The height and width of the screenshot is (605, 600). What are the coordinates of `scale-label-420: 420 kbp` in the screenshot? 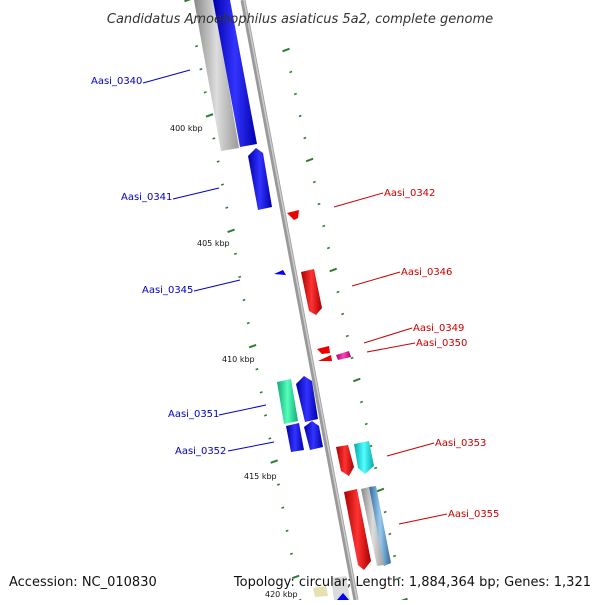 It's located at (281, 594).